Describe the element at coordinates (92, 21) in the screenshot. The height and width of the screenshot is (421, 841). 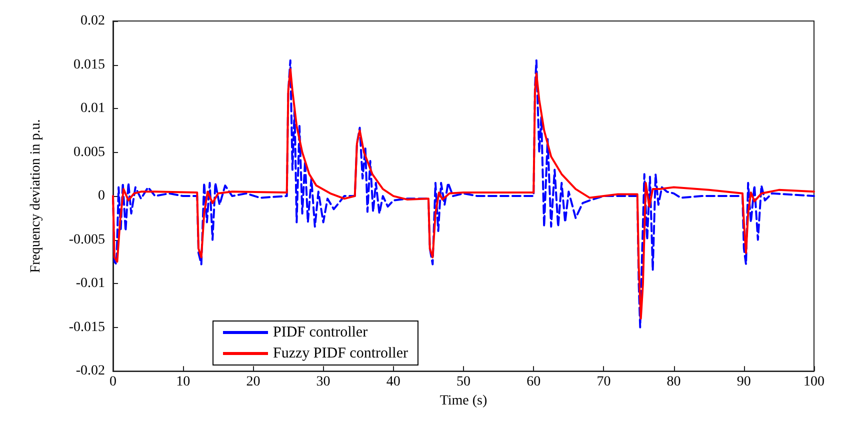
I see `y-tick-label: 0.02` at that location.